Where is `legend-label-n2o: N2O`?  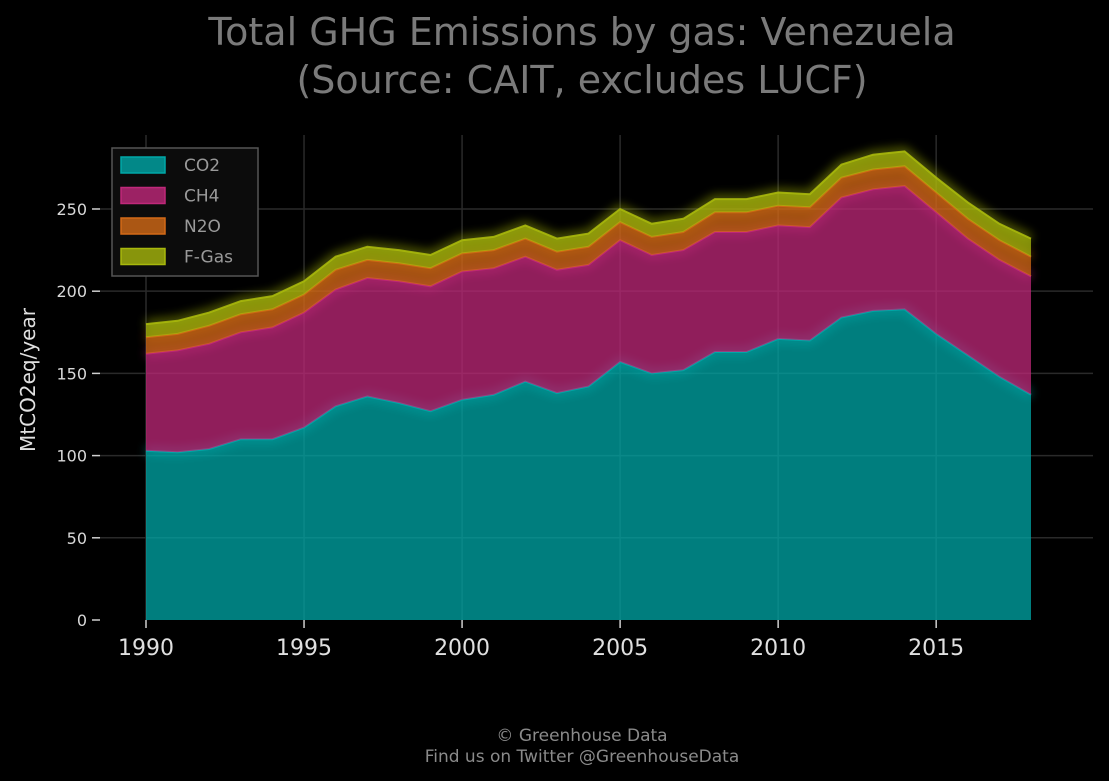
legend-label-n2o: N2O is located at coordinates (202, 227).